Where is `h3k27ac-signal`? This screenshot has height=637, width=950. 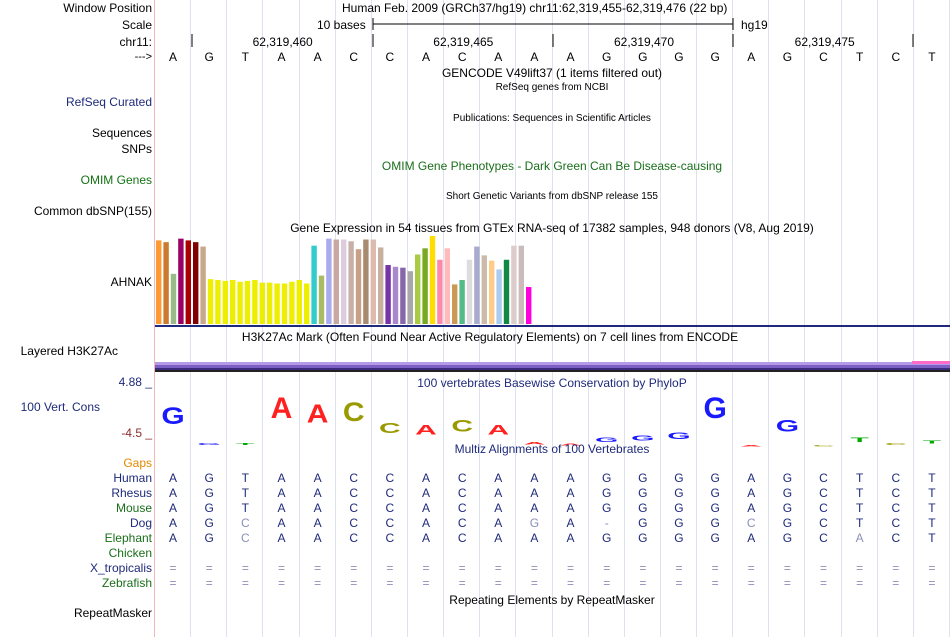 h3k27ac-signal is located at coordinates (552, 368).